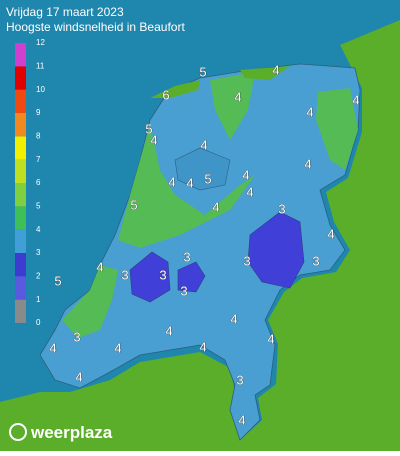 The height and width of the screenshot is (456, 400). Describe the element at coordinates (71, 432) in the screenshot. I see `logo-text: weerplaza` at that location.